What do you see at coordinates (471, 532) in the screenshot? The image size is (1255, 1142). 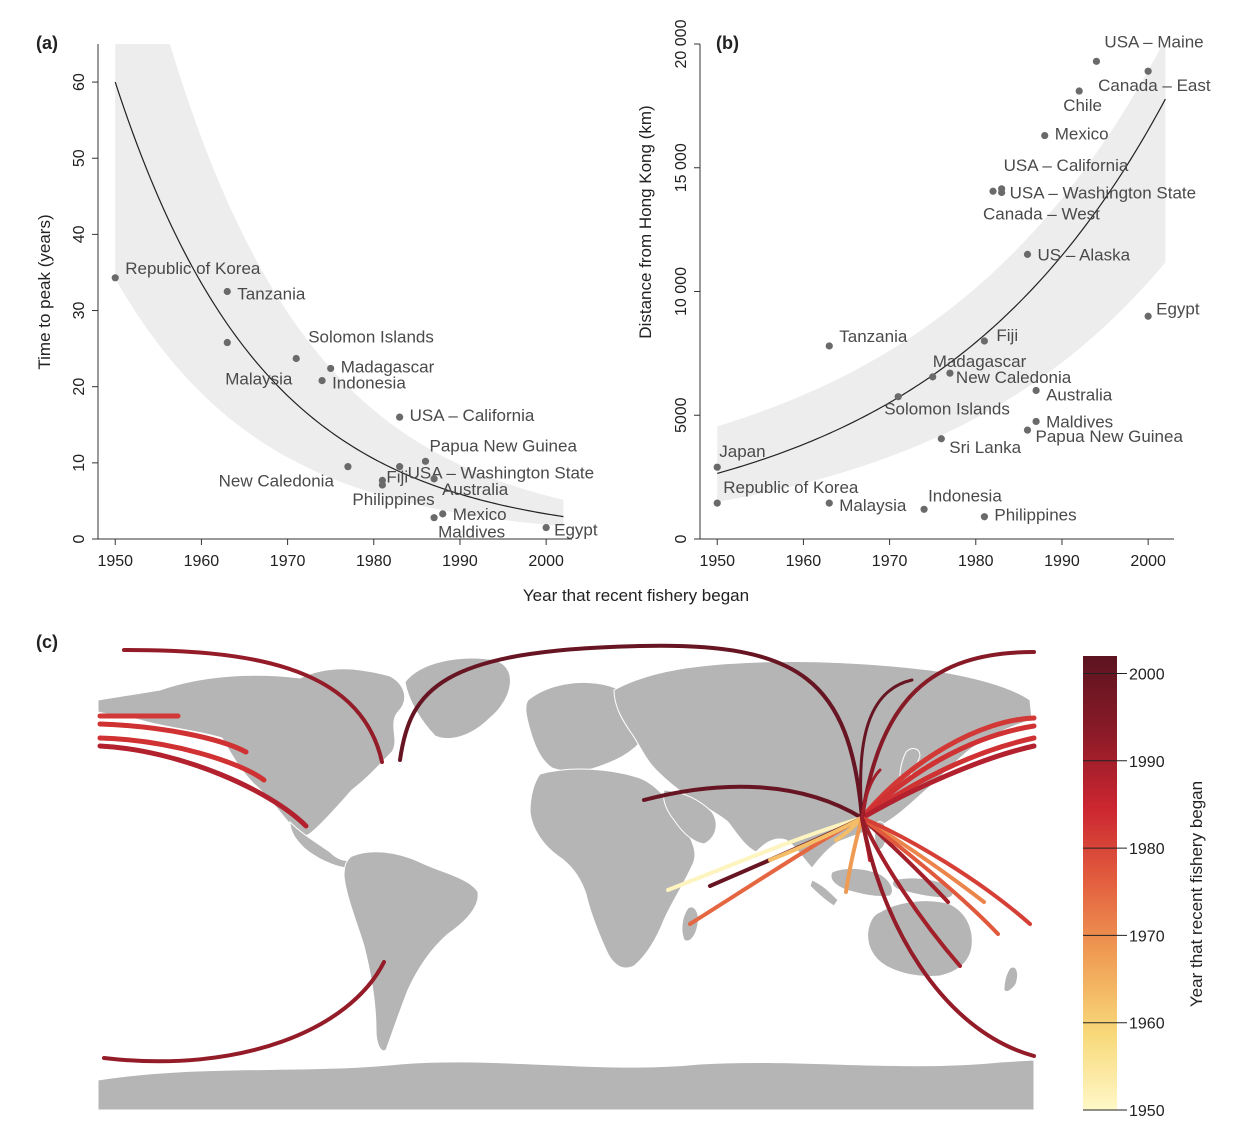 I see `panel-a-point-label: Maldives` at bounding box center [471, 532].